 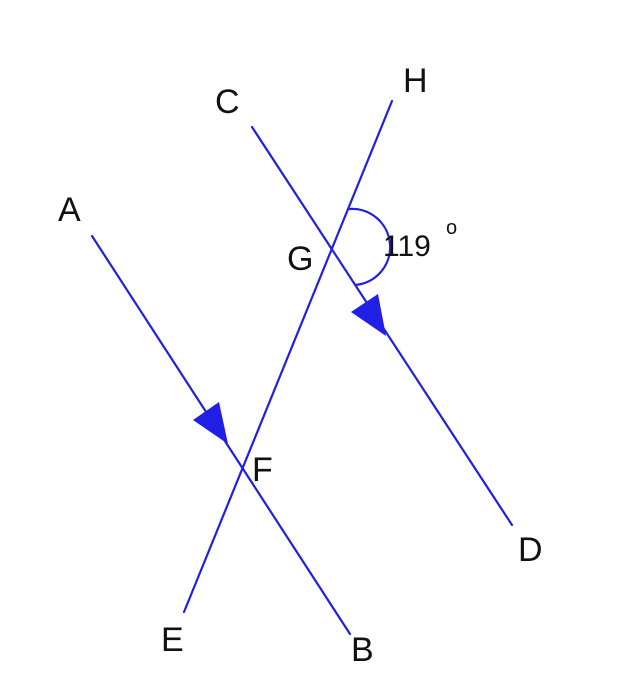 What do you see at coordinates (300, 259) in the screenshot?
I see `point-label-g: G` at bounding box center [300, 259].